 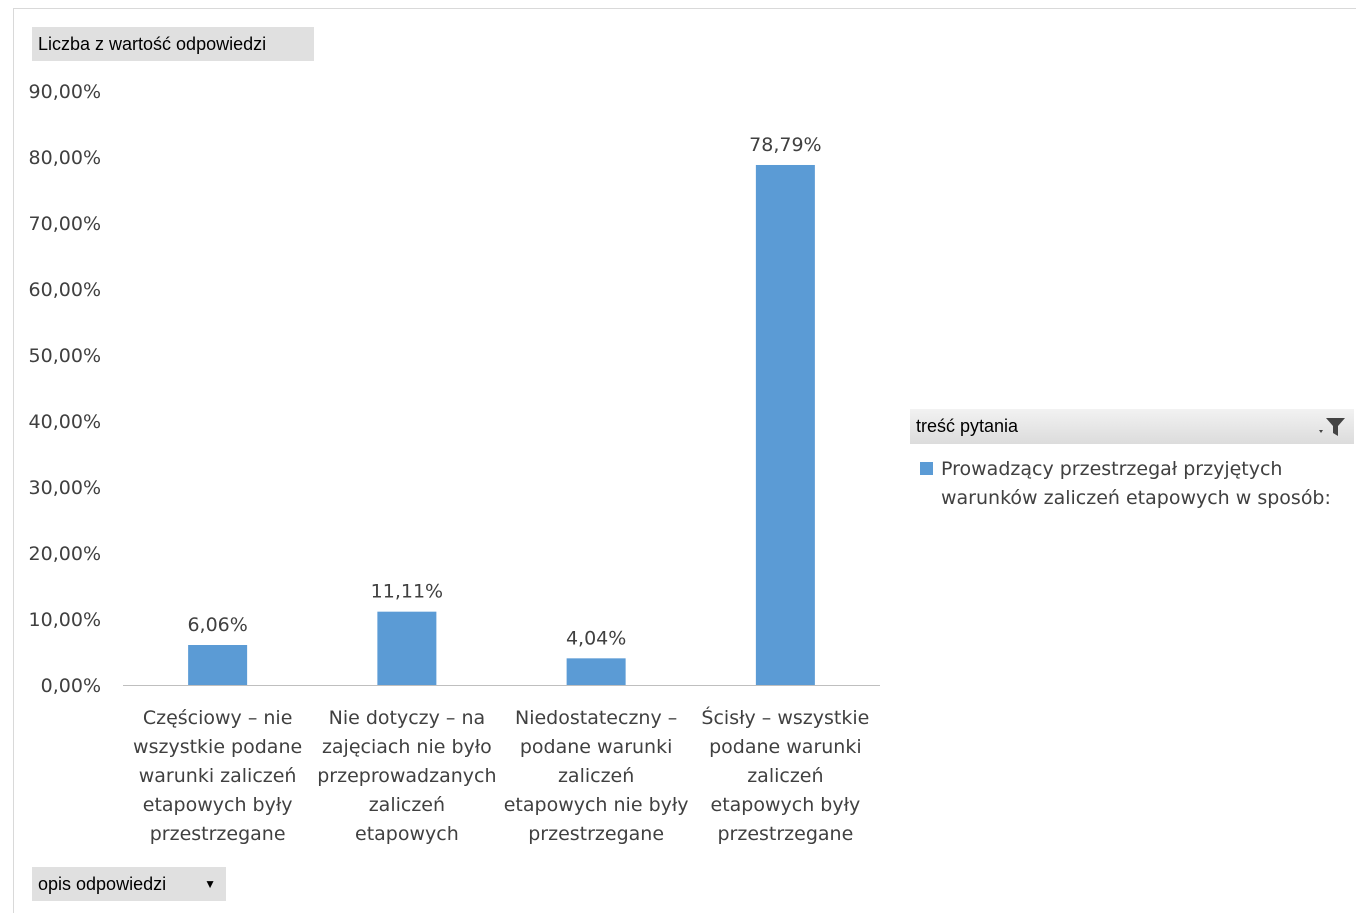 I want to click on filter-icon, so click(x=1332, y=427).